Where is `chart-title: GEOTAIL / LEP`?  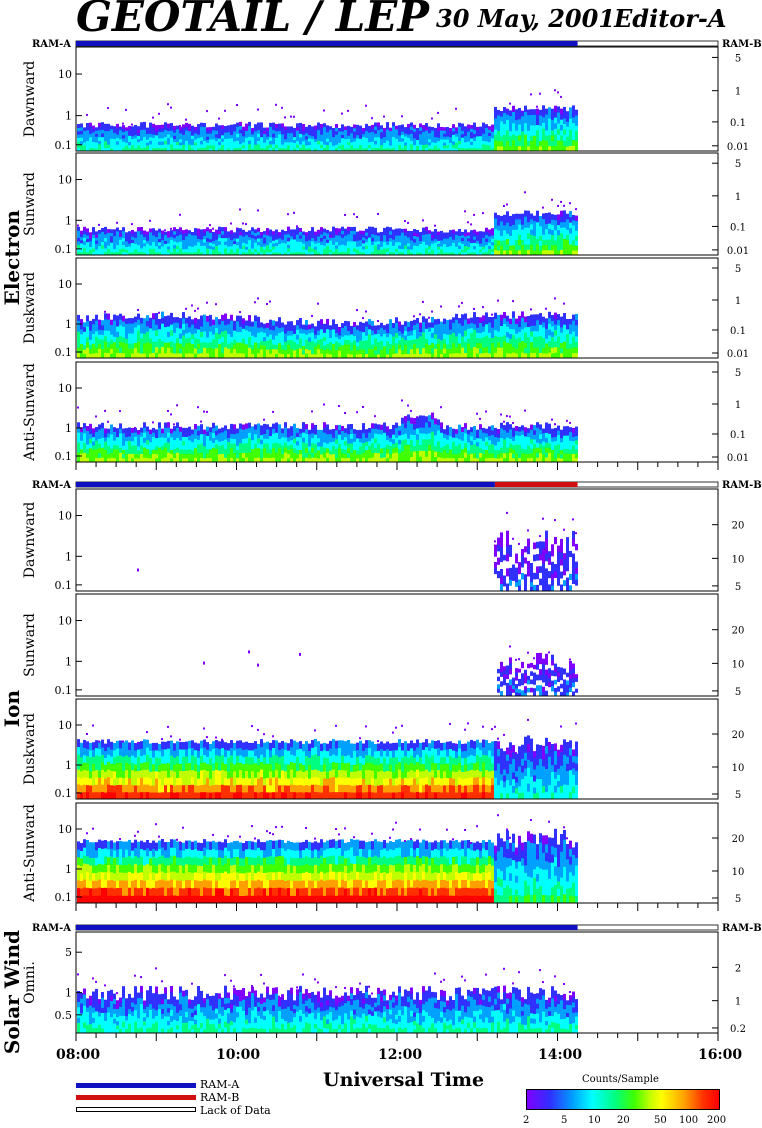
chart-title: GEOTAIL / LEP is located at coordinates (252, 20).